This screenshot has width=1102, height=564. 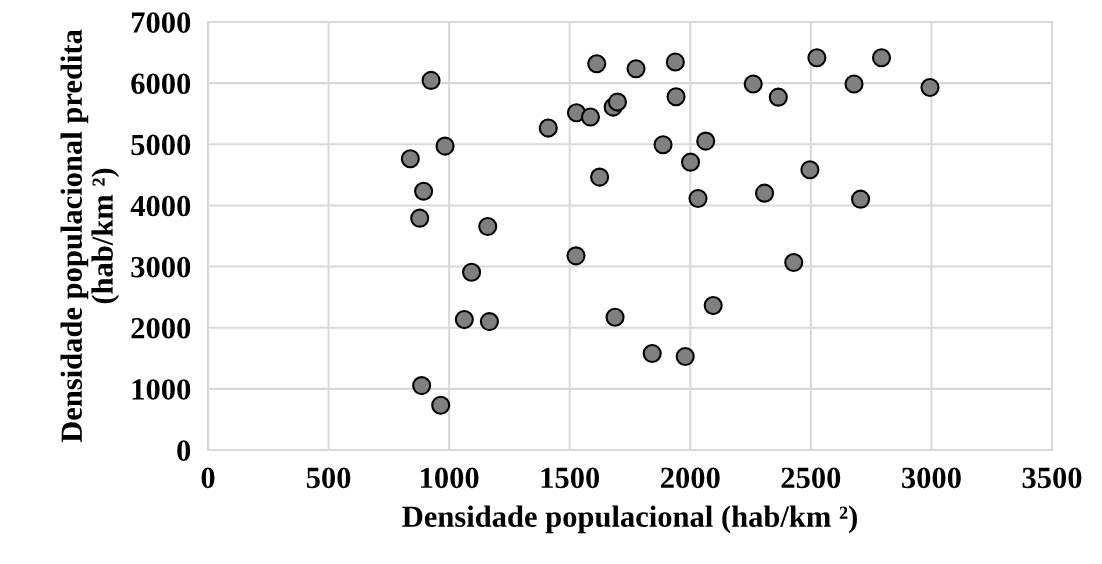 What do you see at coordinates (184, 450) in the screenshot?
I see `y-tick-label: 0` at bounding box center [184, 450].